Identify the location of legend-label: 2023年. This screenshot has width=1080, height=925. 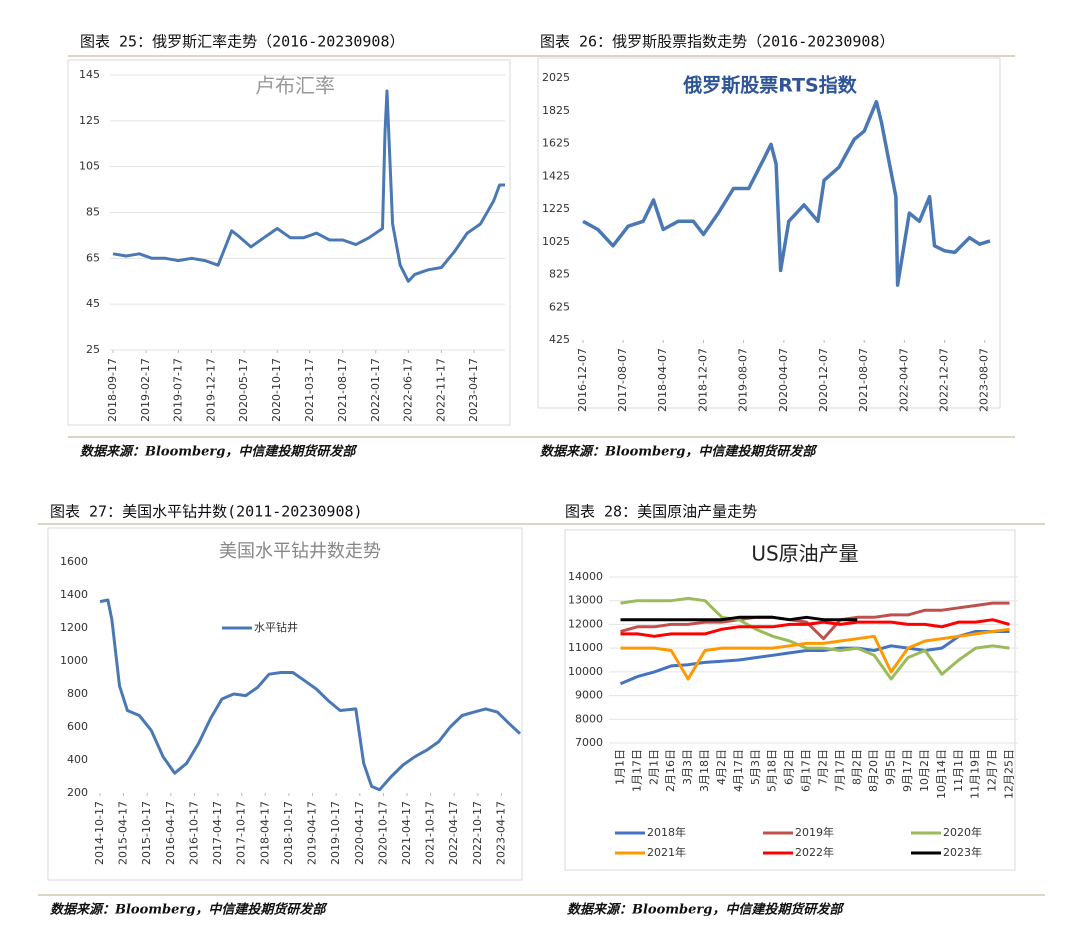
(962, 852).